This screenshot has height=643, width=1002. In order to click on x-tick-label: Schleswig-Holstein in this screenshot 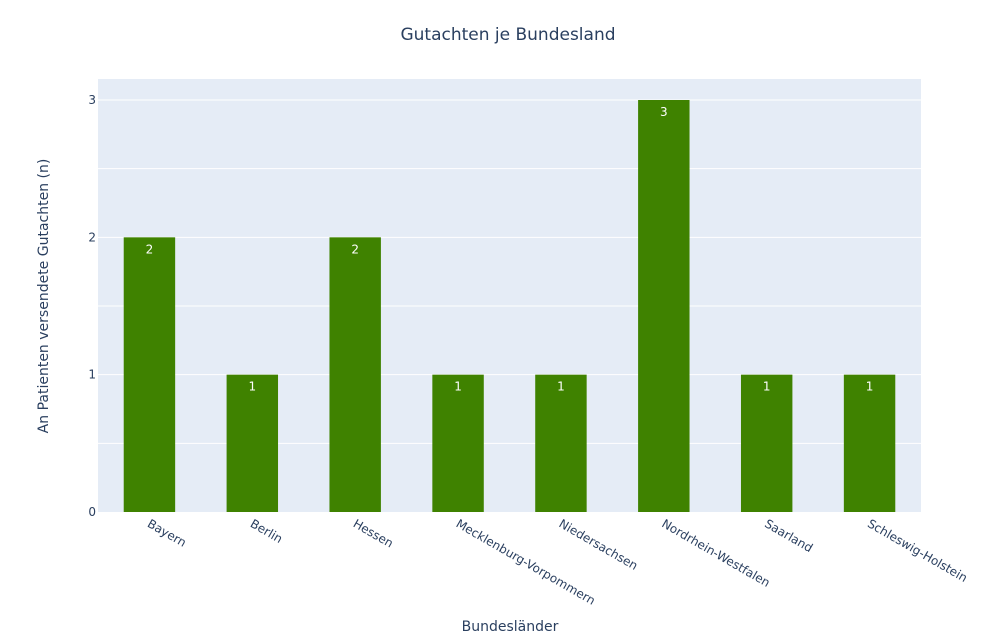, I will do `click(917, 550)`.